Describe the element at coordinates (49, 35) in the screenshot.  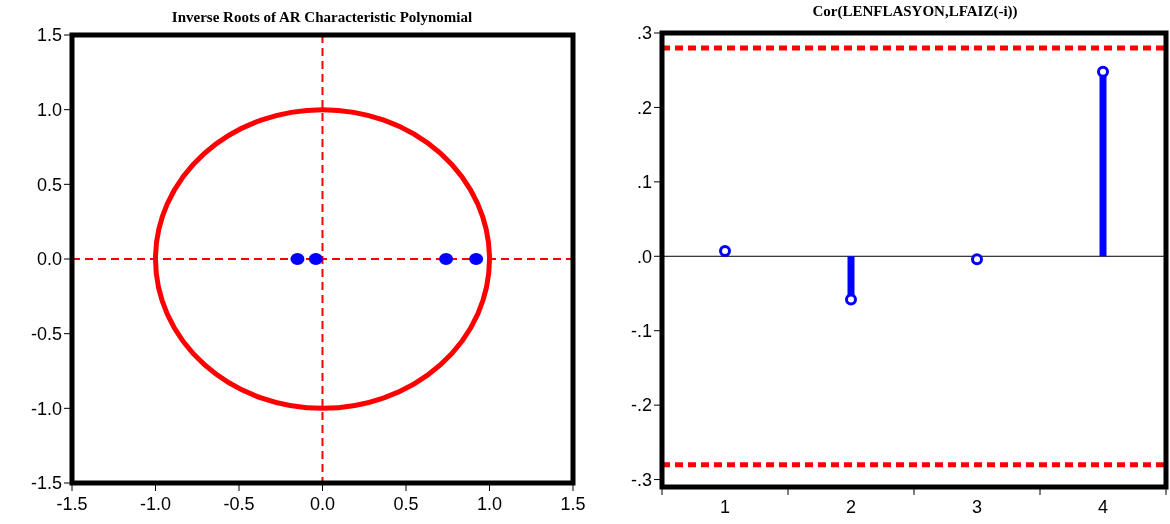
I see `y-tick-label: 1.5` at that location.